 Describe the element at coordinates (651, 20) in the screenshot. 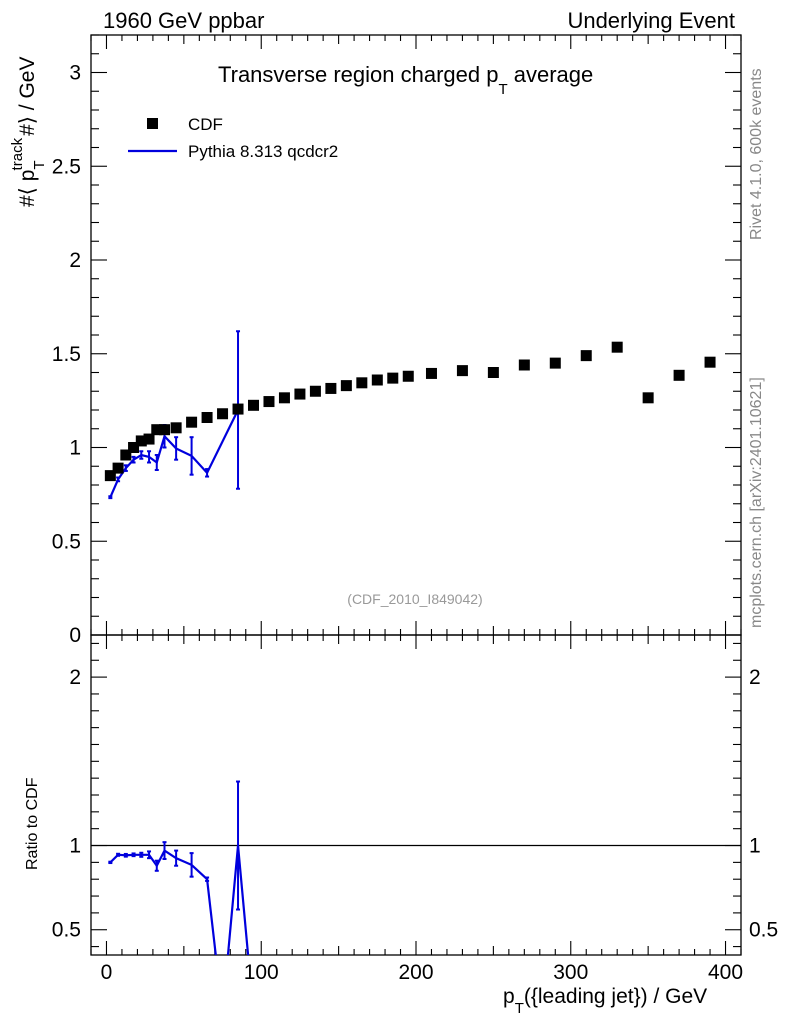

I see `header-right: Underlying Event` at that location.